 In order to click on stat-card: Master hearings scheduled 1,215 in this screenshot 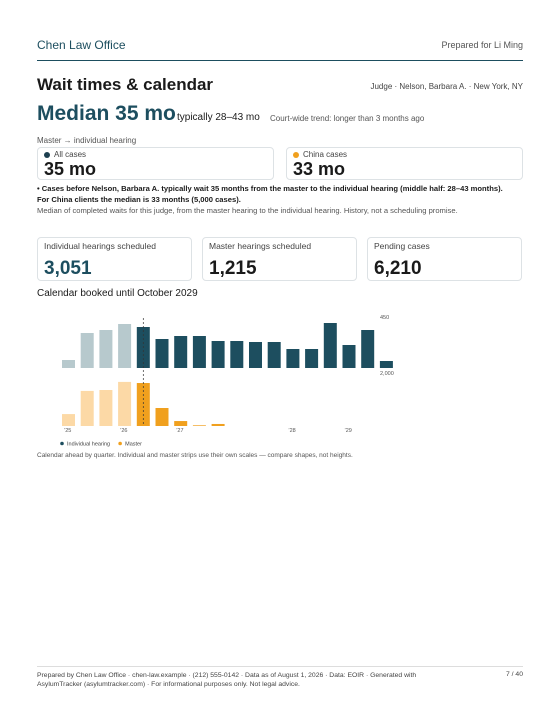, I will do `click(279, 259)`.